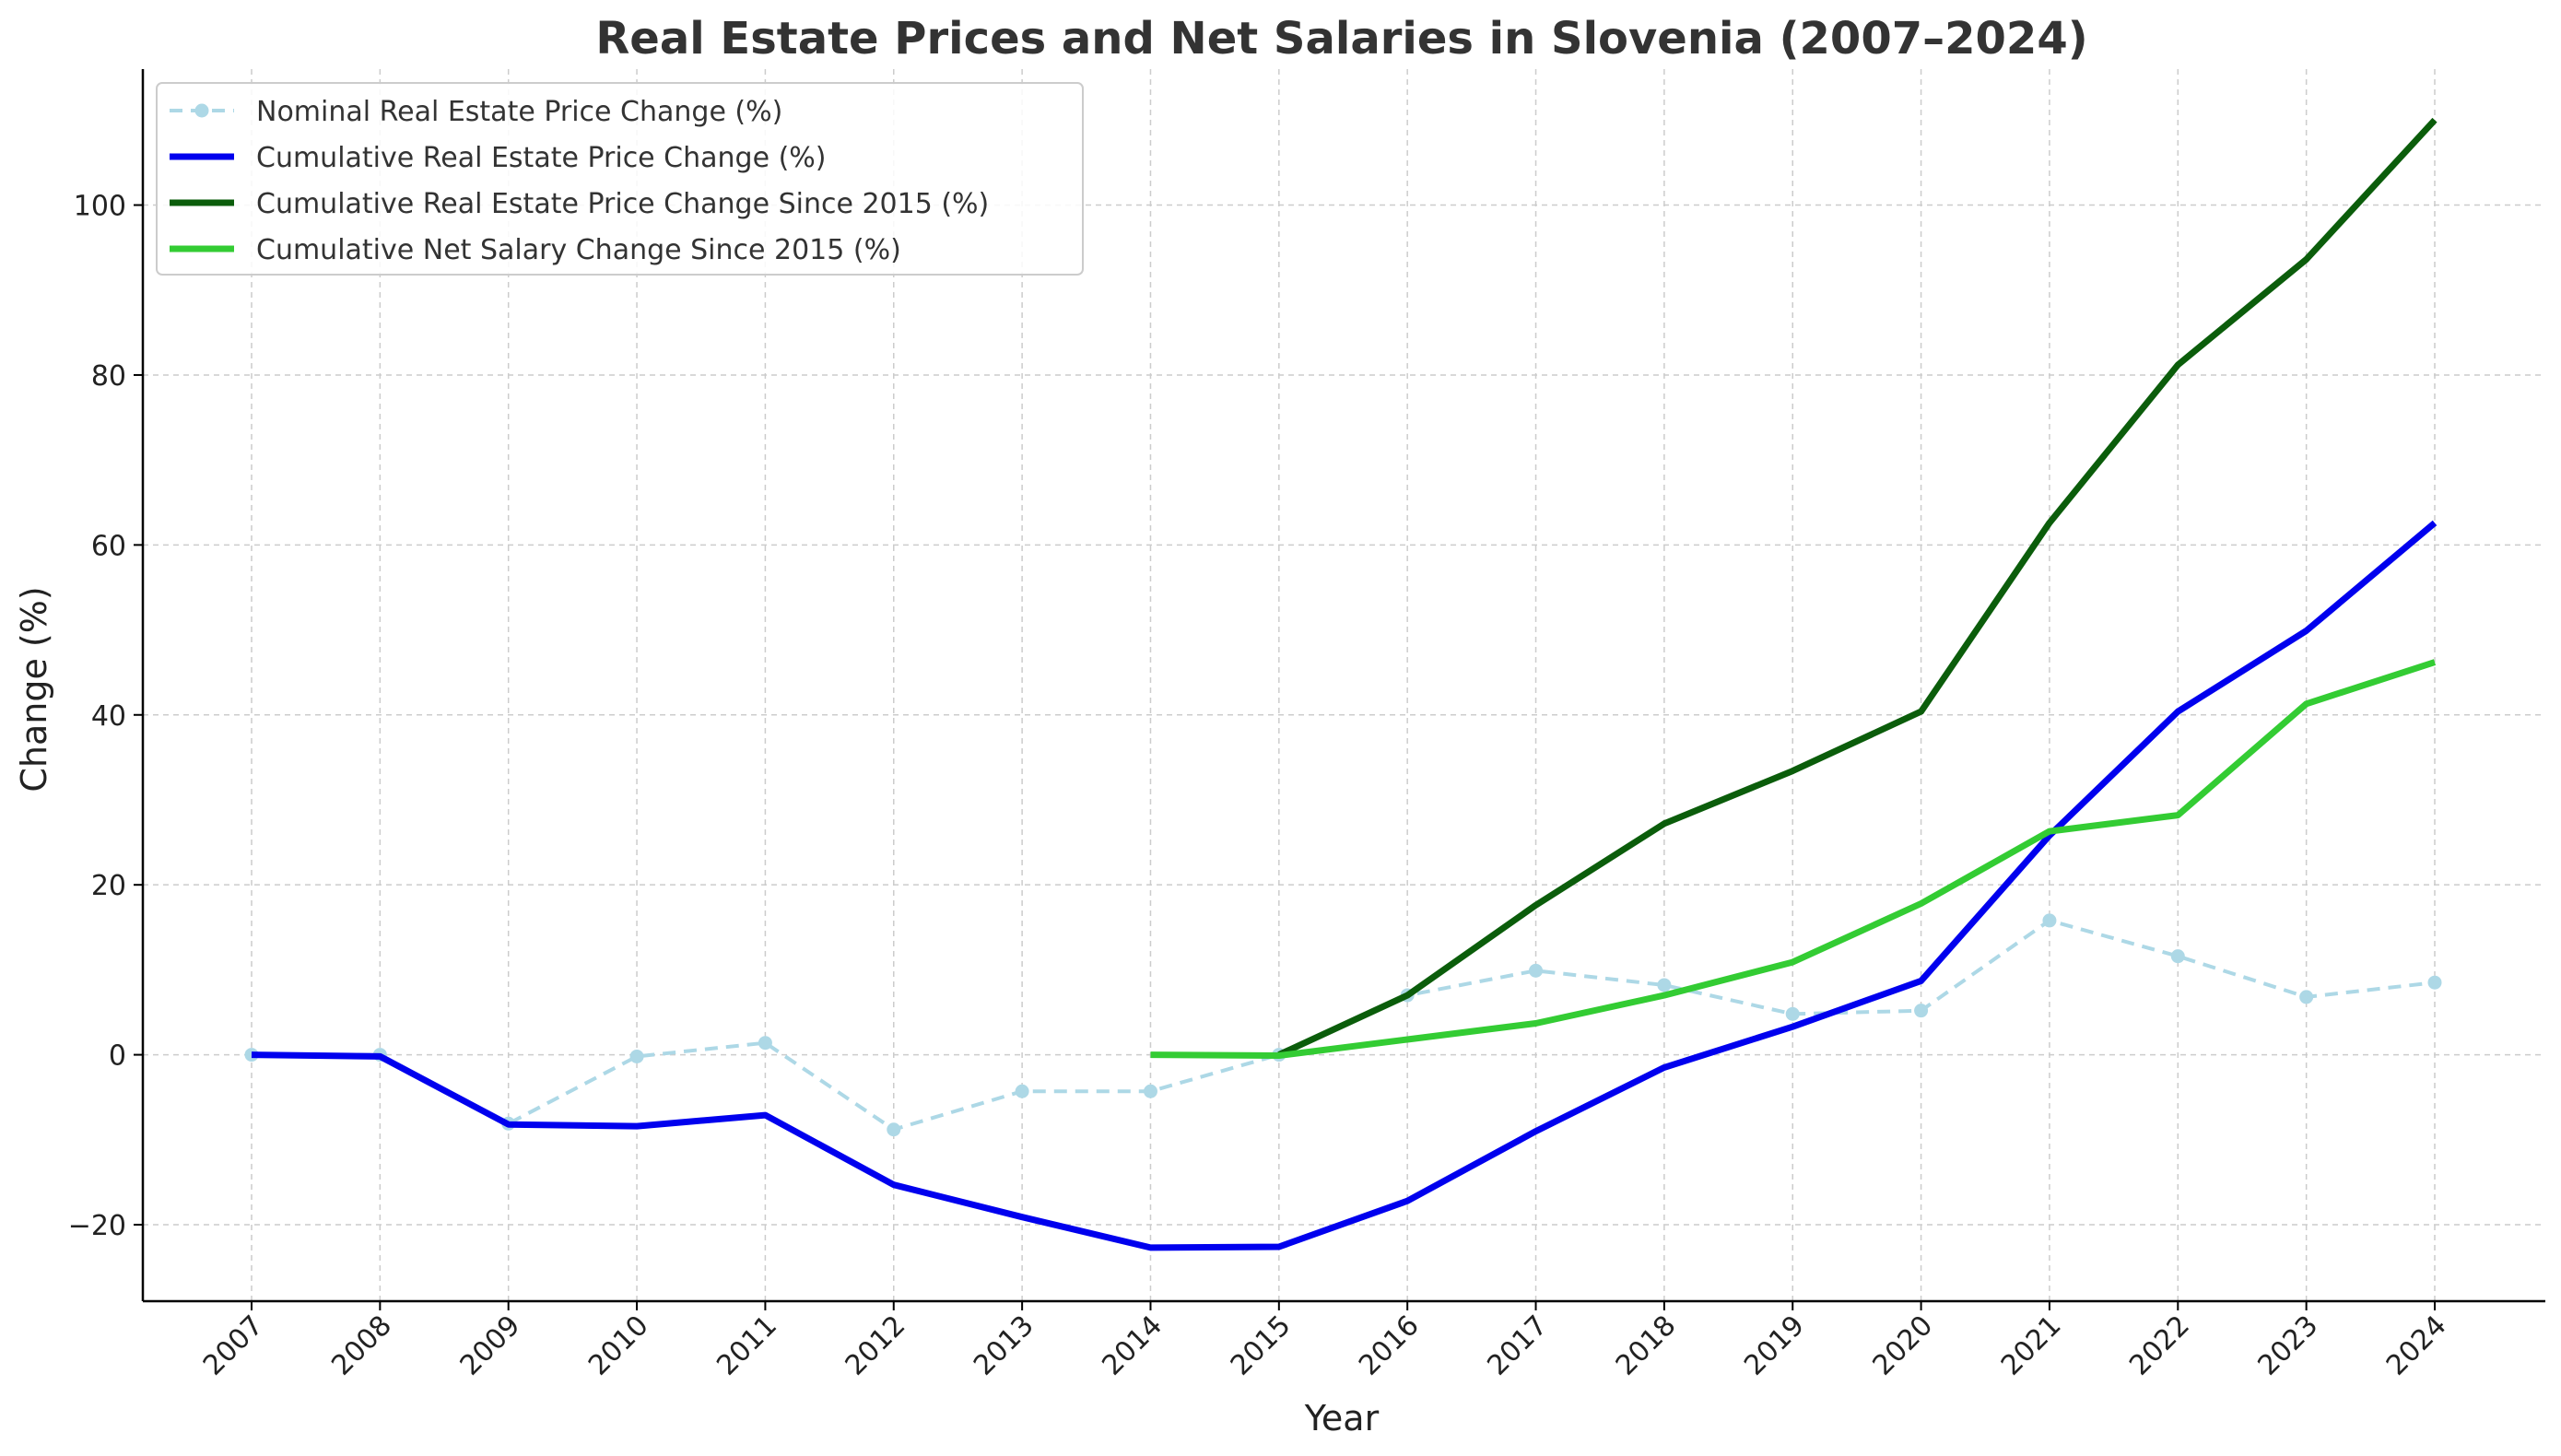  Describe the element at coordinates (876, 1345) in the screenshot. I see `x-tick-label: 2012` at that location.